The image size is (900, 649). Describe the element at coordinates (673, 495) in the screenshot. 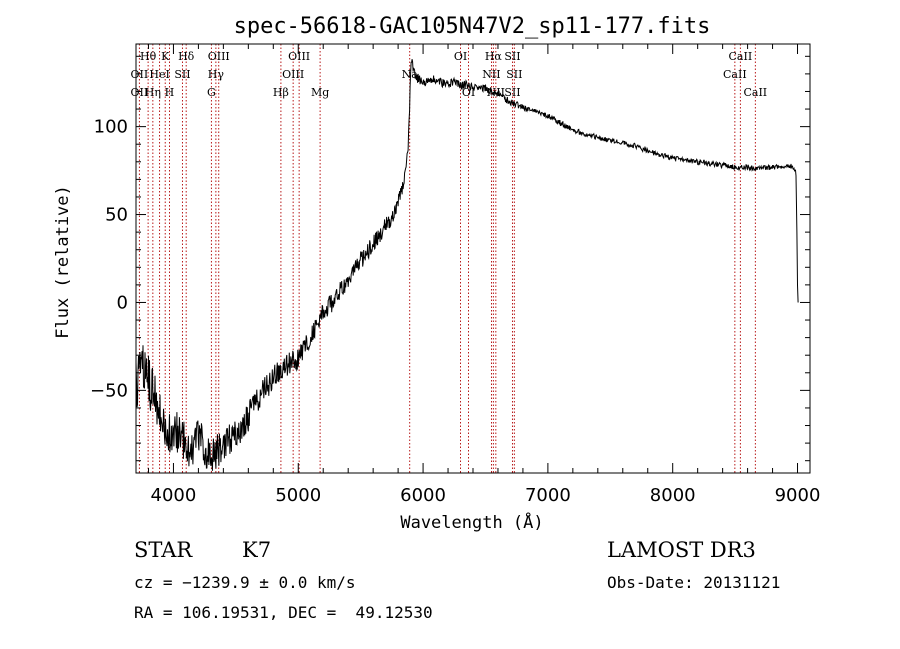

I see `x-tick-label: 8000` at that location.